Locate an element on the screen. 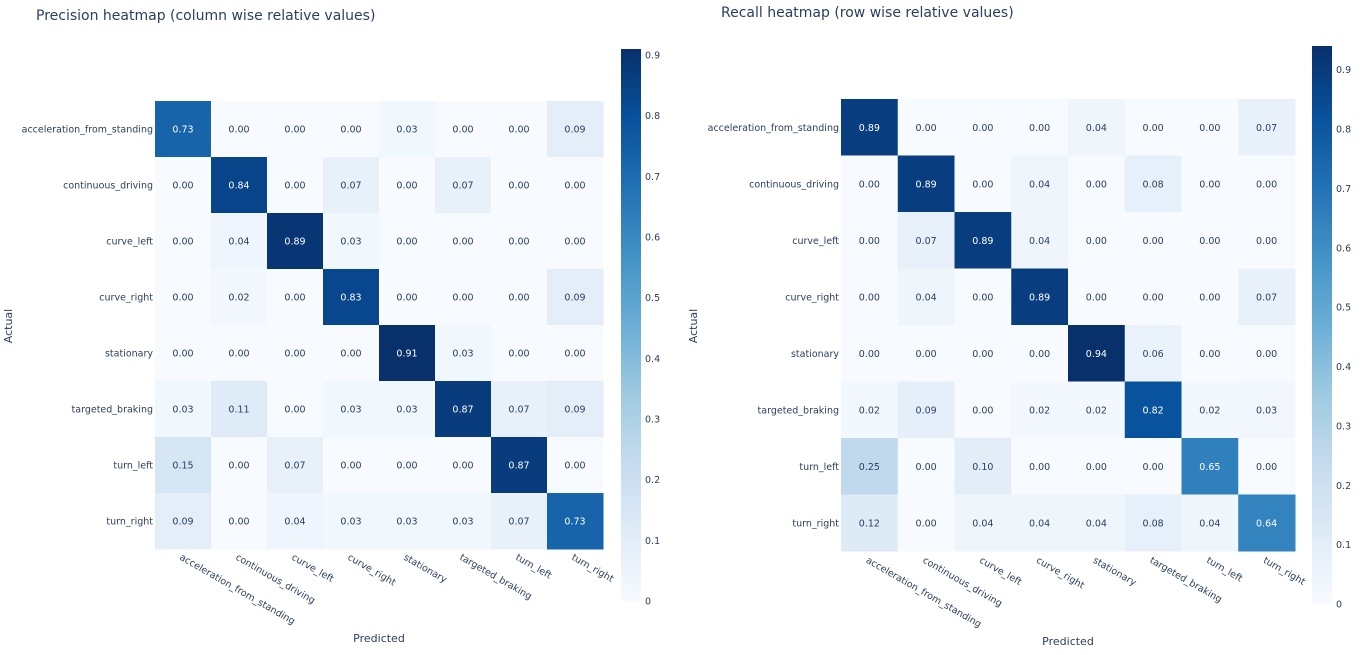 Image resolution: width=1361 pixels, height=655 pixels. precision-cell-value: 0.03 is located at coordinates (350, 410).